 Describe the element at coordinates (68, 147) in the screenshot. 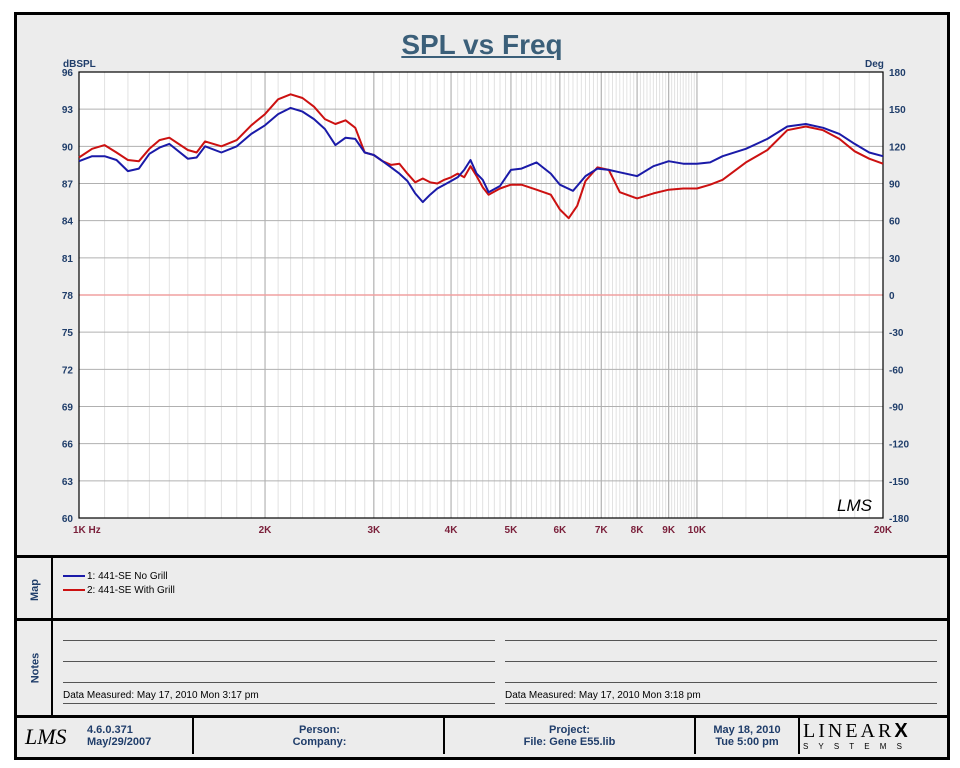

I see `y-tick-label: 90` at that location.